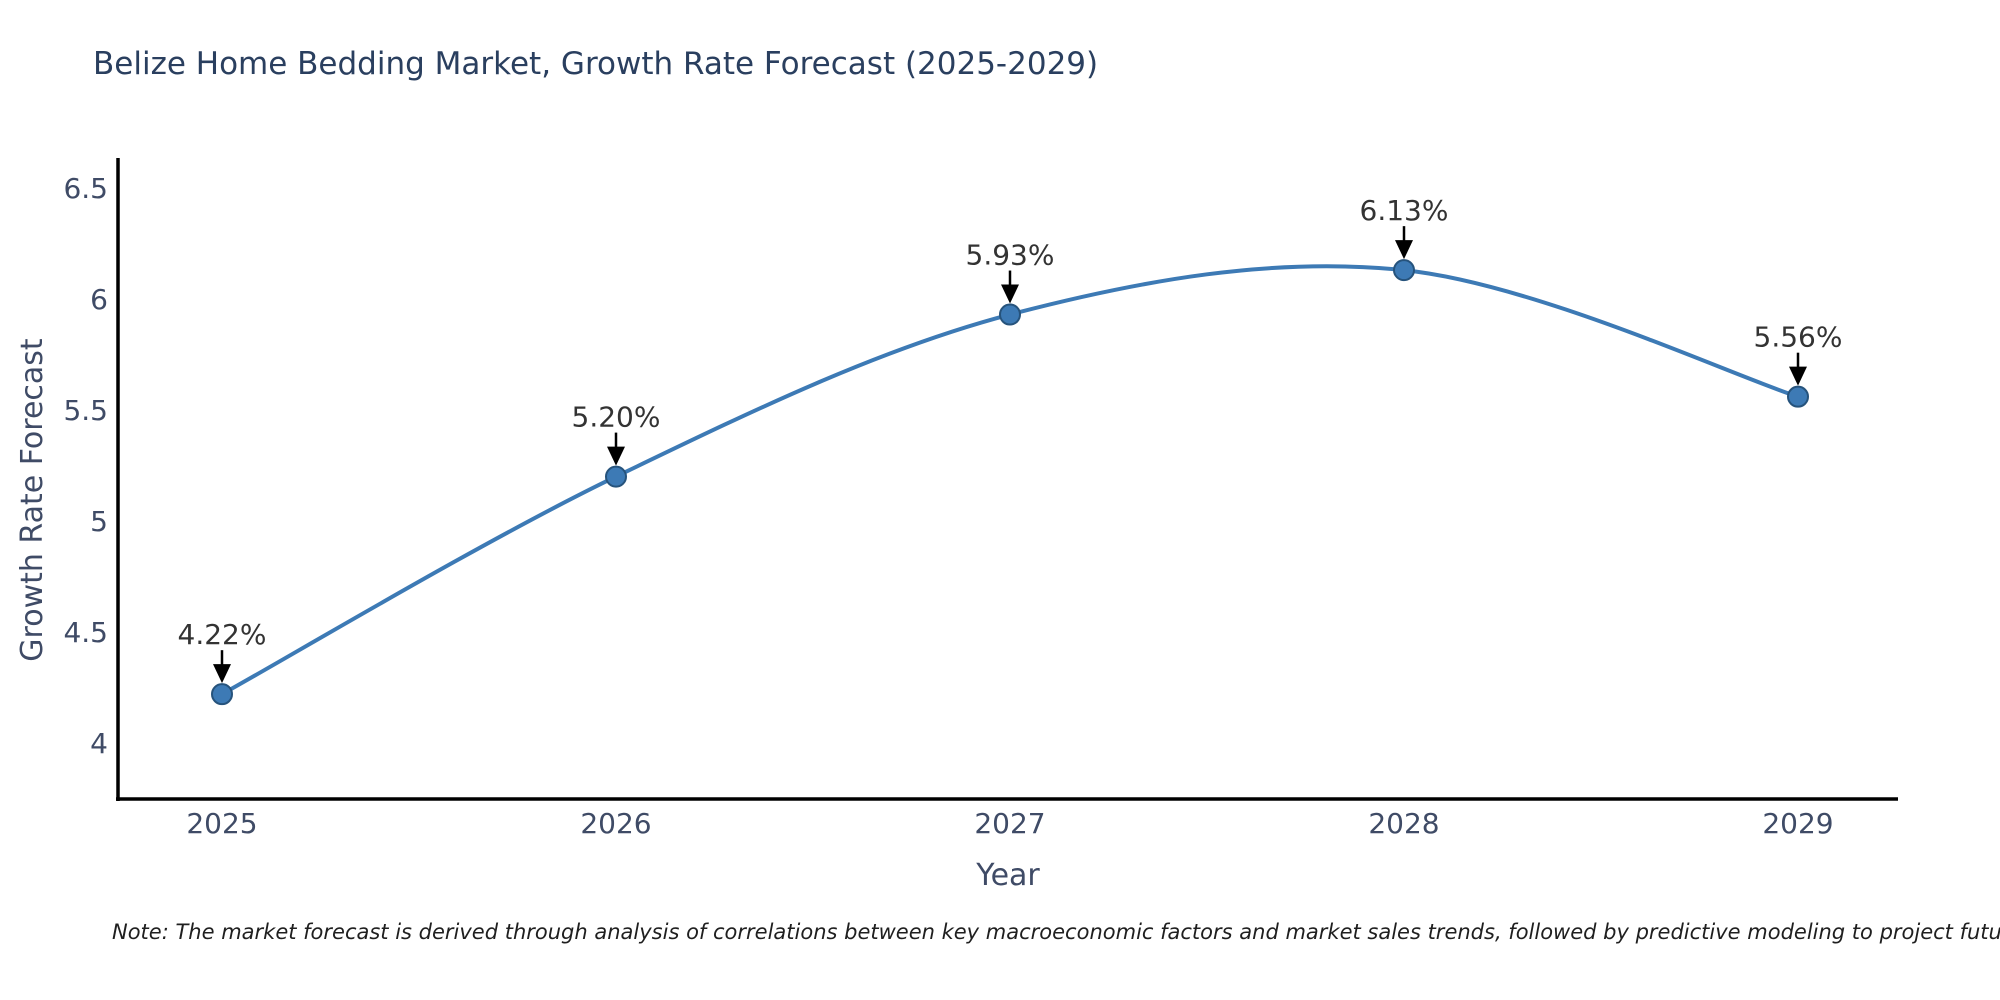  I want to click on x-tick-label: 2028, so click(1403, 823).